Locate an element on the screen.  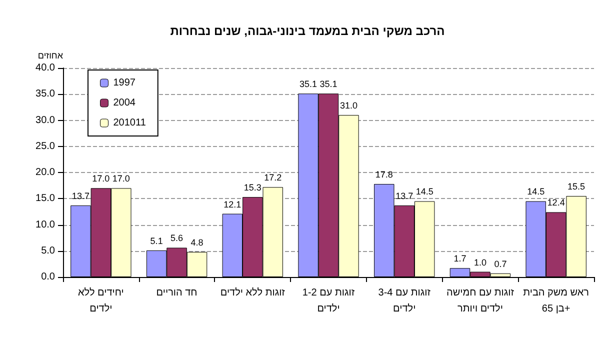
data-label: 15.3 is located at coordinates (253, 187).